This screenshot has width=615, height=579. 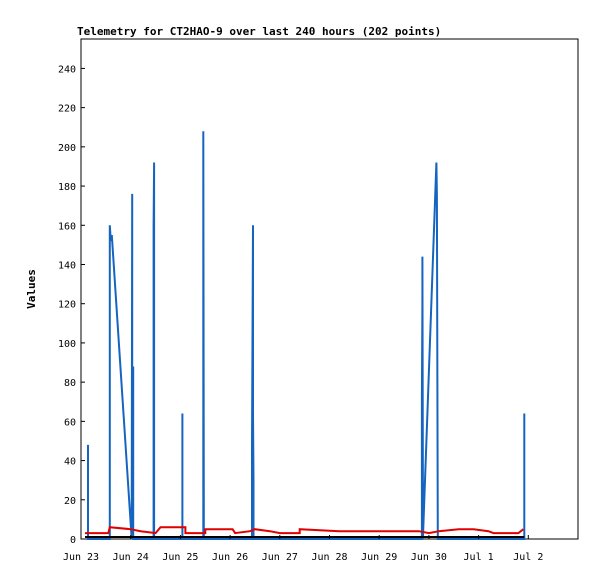 What do you see at coordinates (81, 557) in the screenshot?
I see `x-tick-label: Jun 23` at bounding box center [81, 557].